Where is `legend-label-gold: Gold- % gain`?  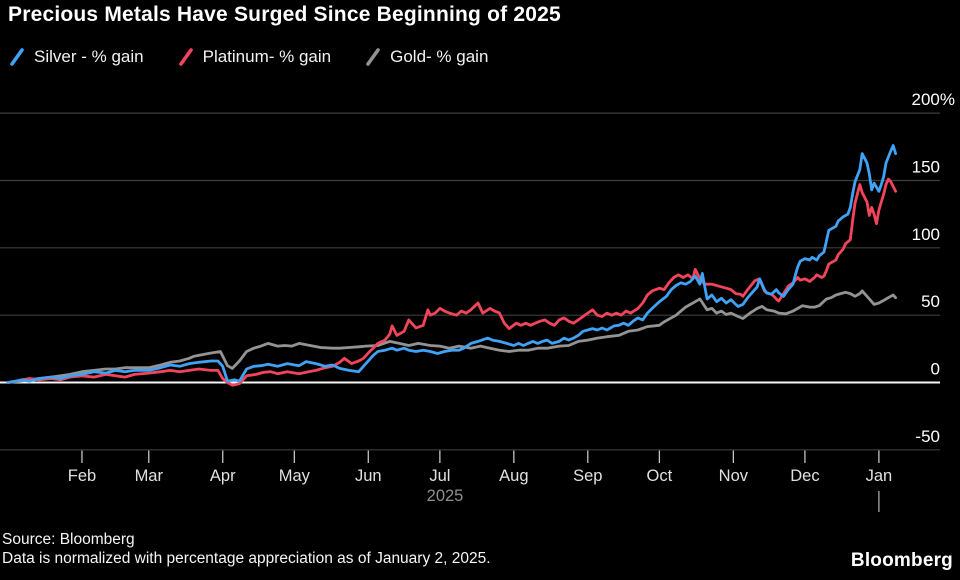 legend-label-gold: Gold- % gain is located at coordinates (439, 56).